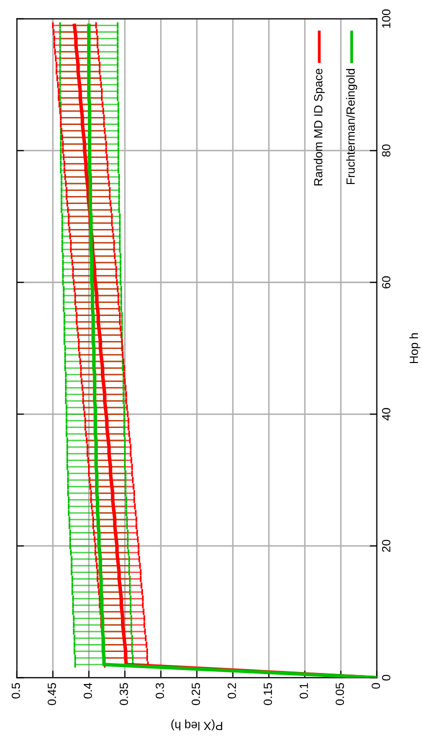  What do you see at coordinates (414, 348) in the screenshot?
I see `y-axis-title: Hop h` at bounding box center [414, 348].